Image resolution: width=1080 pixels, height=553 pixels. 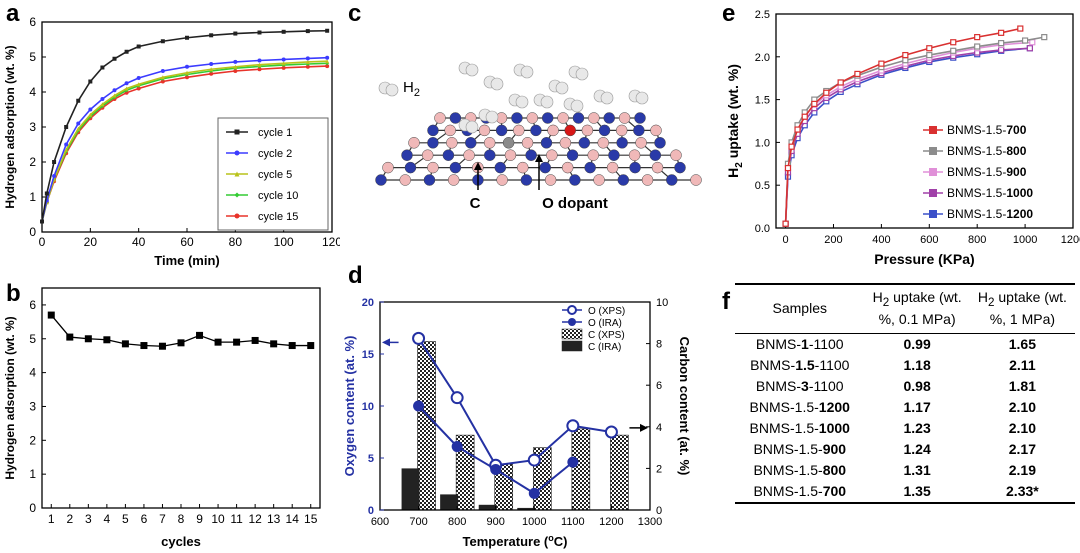 What do you see at coordinates (976, 214) in the screenshot?
I see `legend-label-prefix: BNMS-1.5-` at bounding box center [976, 214].